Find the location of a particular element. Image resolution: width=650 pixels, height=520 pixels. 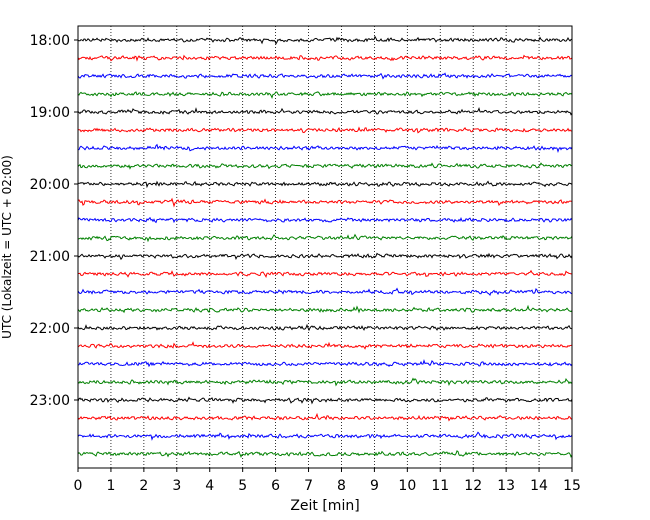

x-tick-label: 4 is located at coordinates (209, 486).